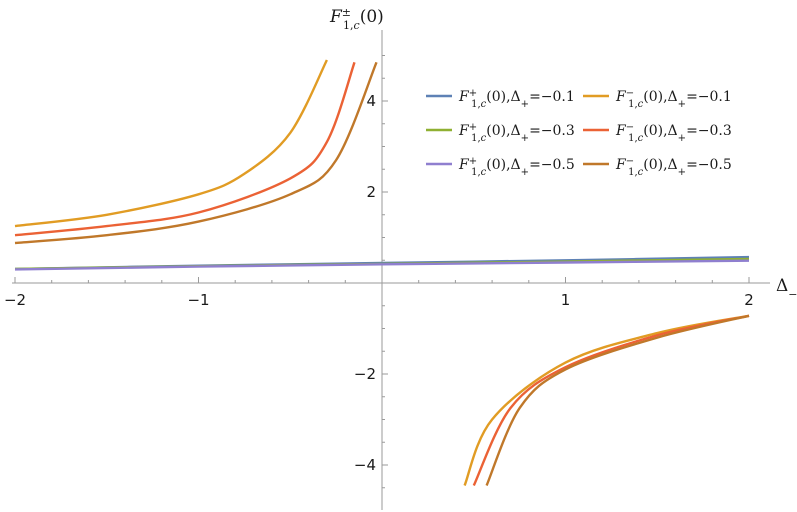 The width and height of the screenshot is (797, 512). I want to click on x-tick-label: 2, so click(749, 300).